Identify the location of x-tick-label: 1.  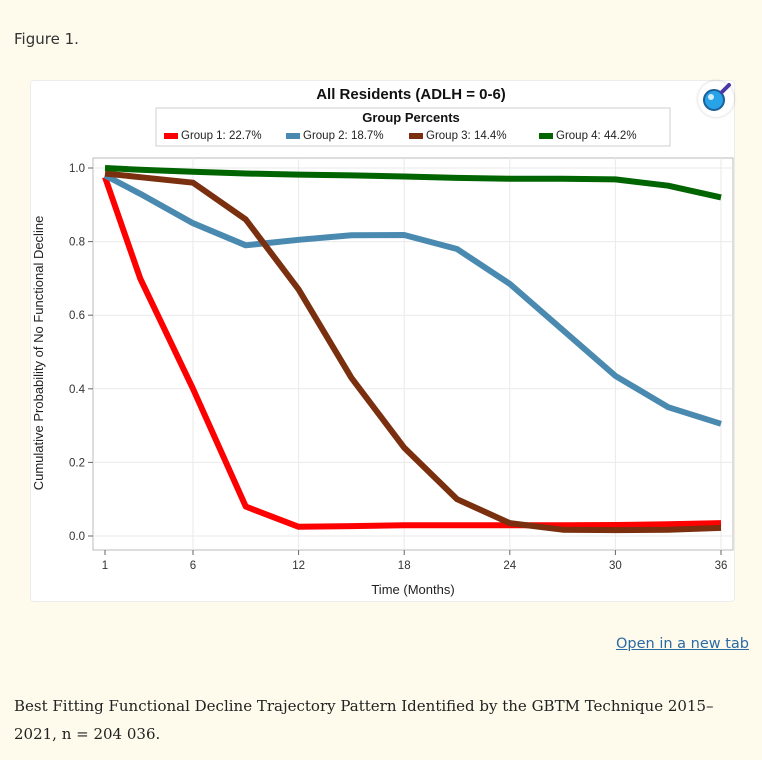
(105, 566).